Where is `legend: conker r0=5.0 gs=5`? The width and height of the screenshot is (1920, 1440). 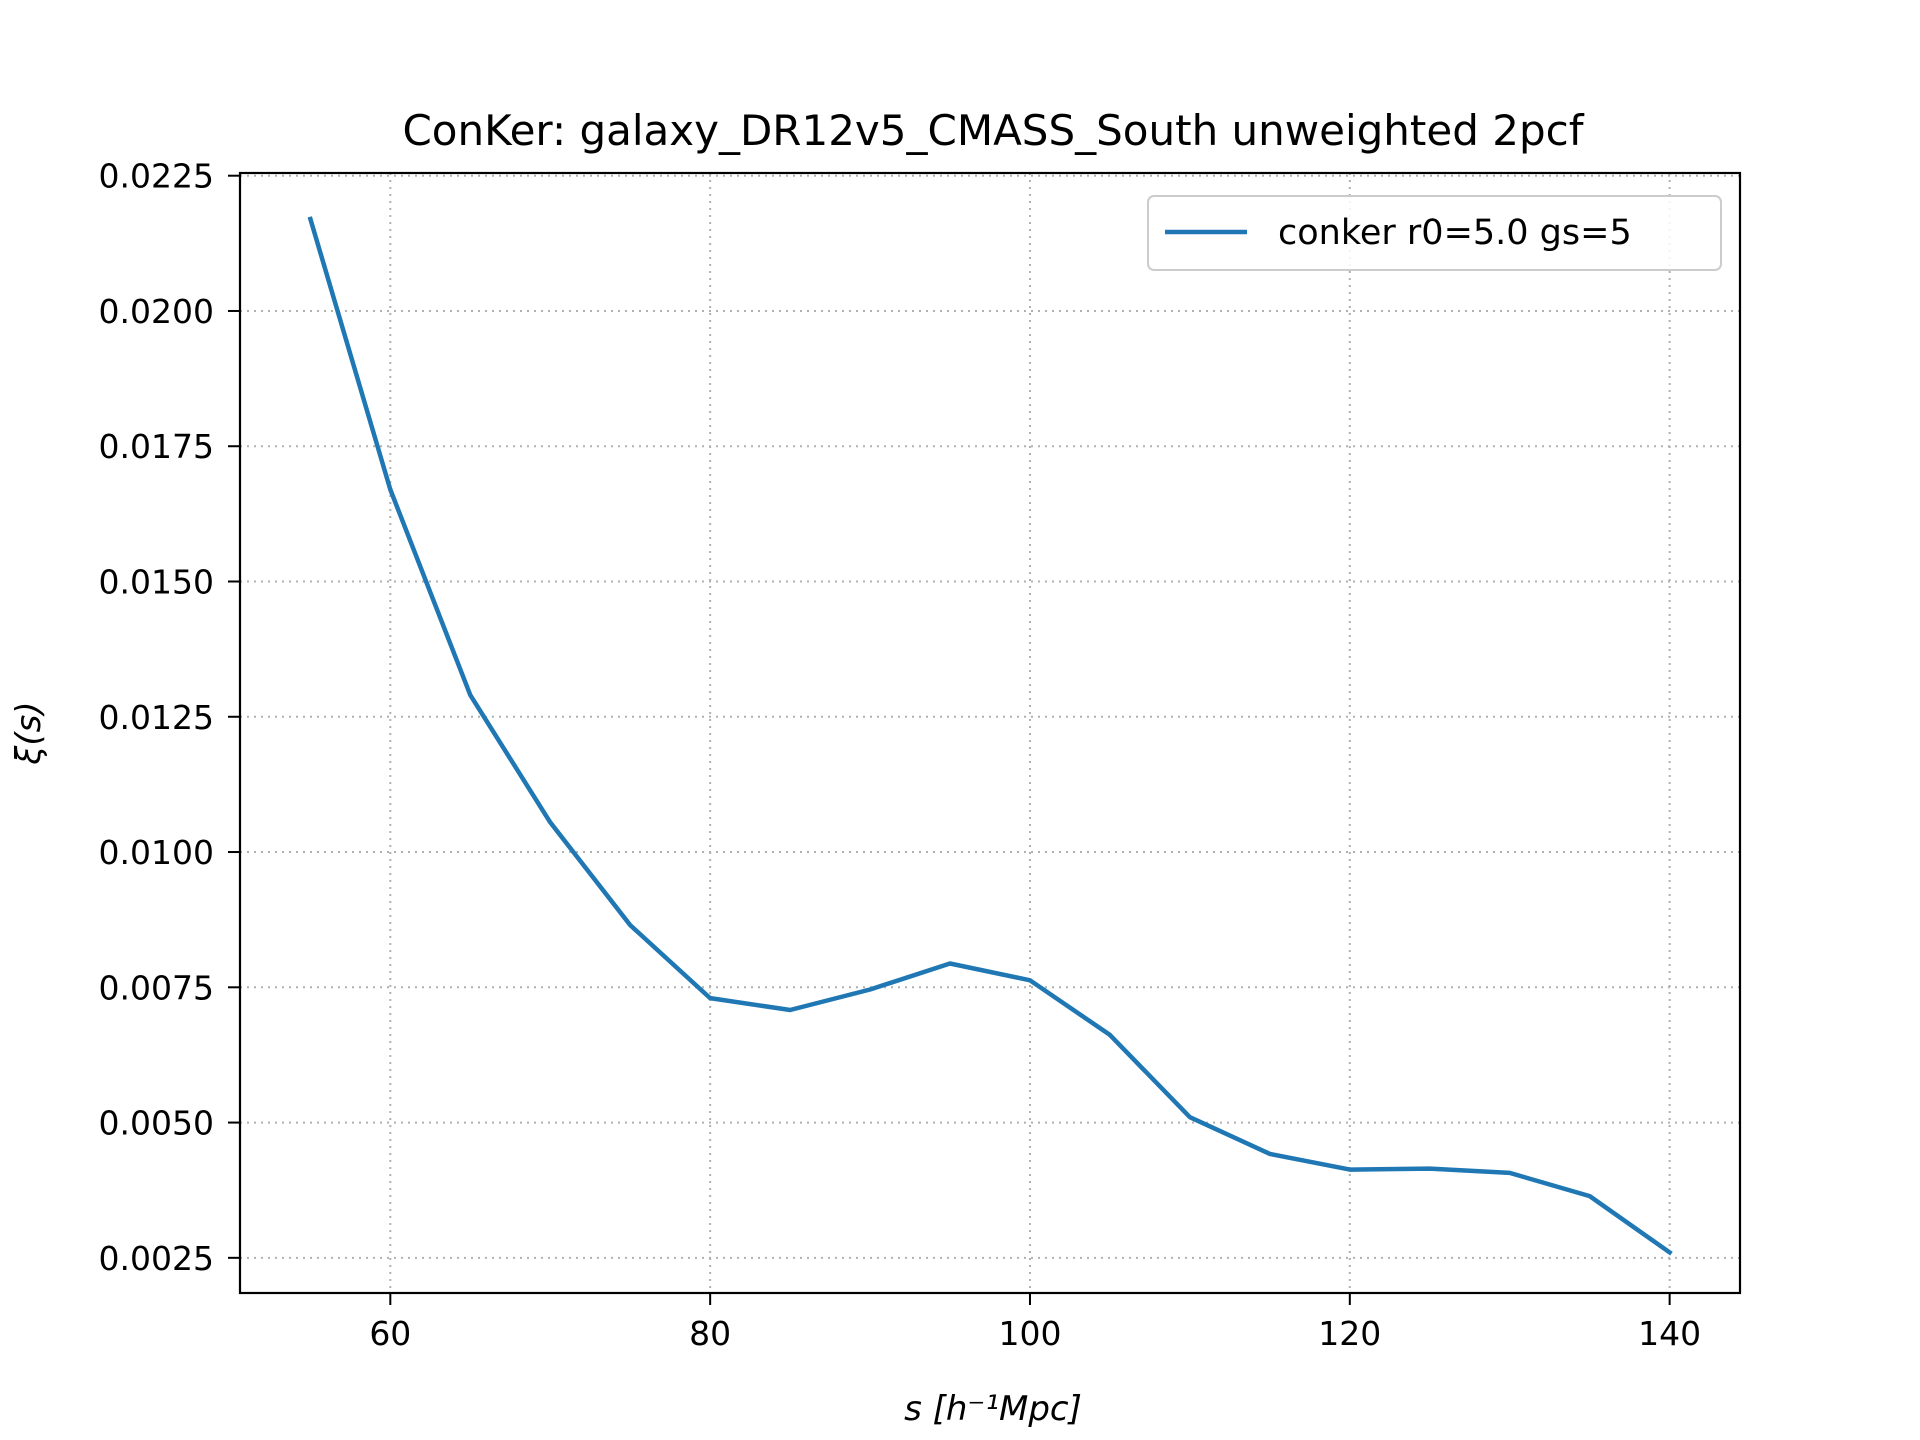
legend: conker r0=5.0 gs=5 is located at coordinates (1434, 233).